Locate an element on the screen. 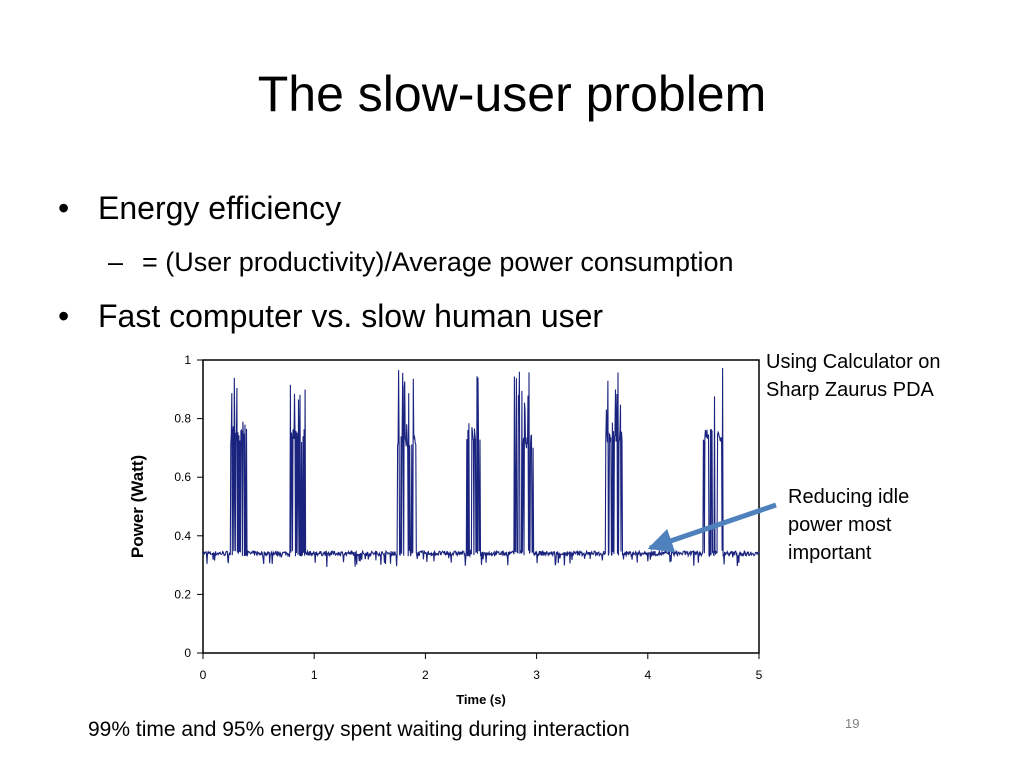  slide-title: The slow-user problem is located at coordinates (512, 94).